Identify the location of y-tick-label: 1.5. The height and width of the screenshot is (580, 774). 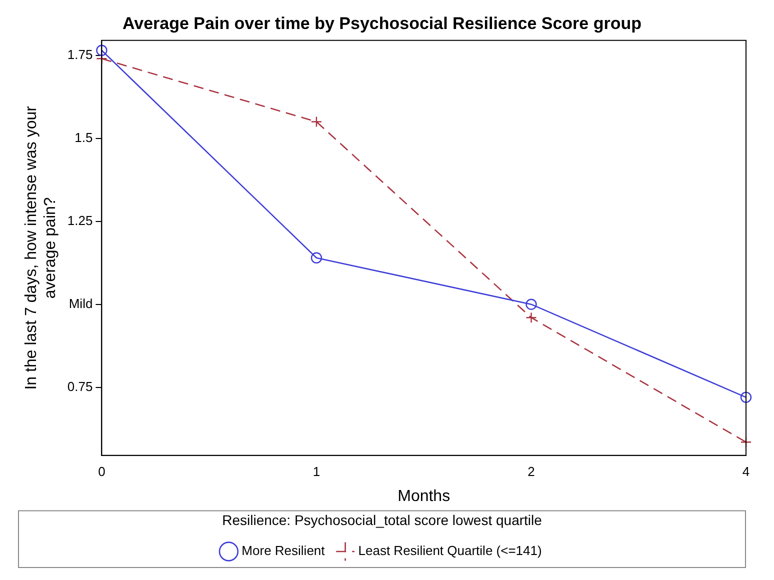
(83, 137).